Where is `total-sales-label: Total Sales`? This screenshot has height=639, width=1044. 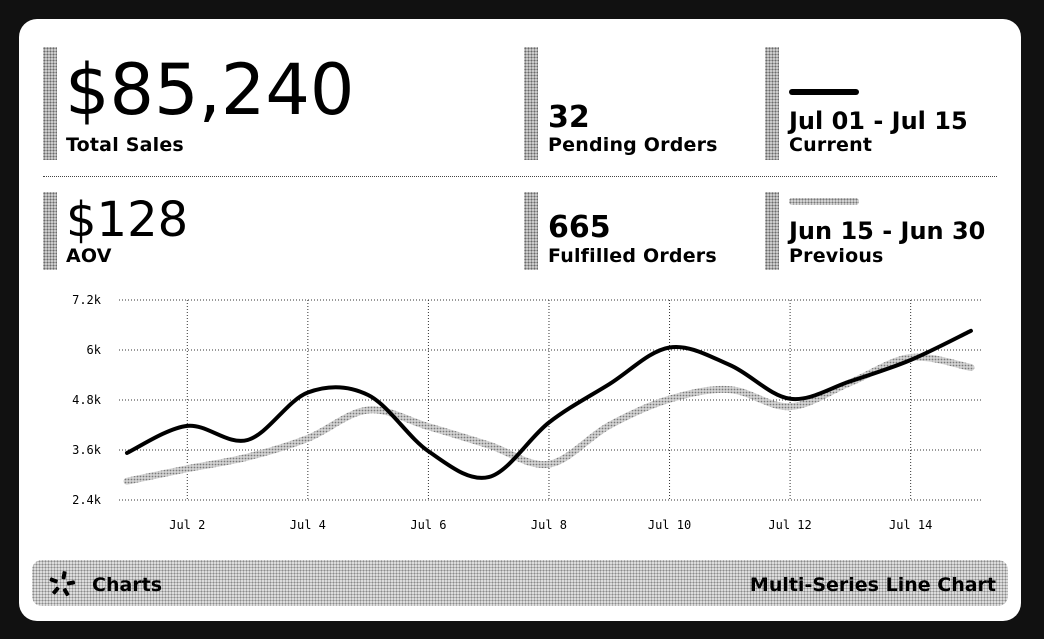 total-sales-label: Total Sales is located at coordinates (125, 145).